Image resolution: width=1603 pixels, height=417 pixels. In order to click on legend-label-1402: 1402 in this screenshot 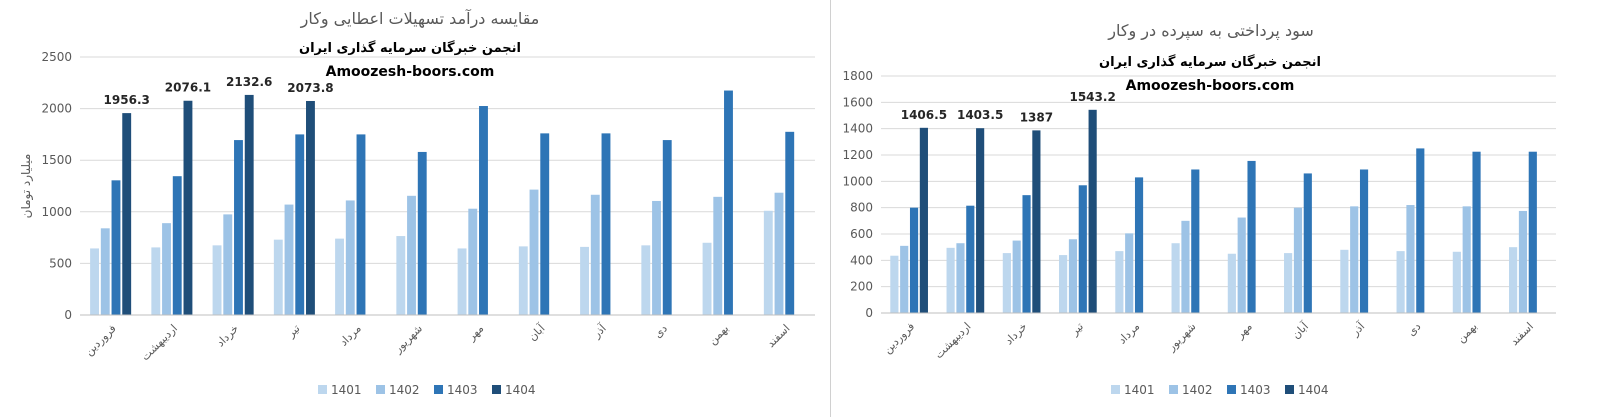, I will do `click(404, 390)`.